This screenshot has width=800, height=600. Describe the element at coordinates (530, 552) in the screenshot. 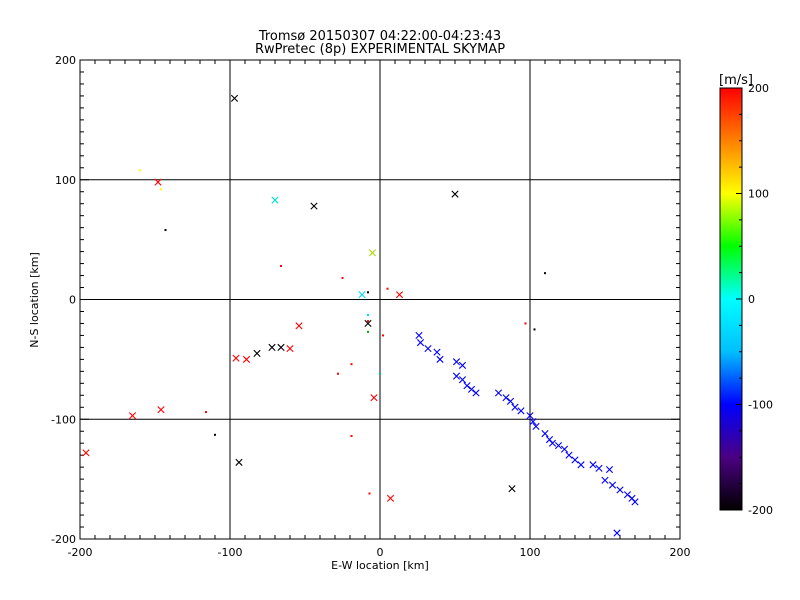

I see `x-tick-label: 100` at that location.